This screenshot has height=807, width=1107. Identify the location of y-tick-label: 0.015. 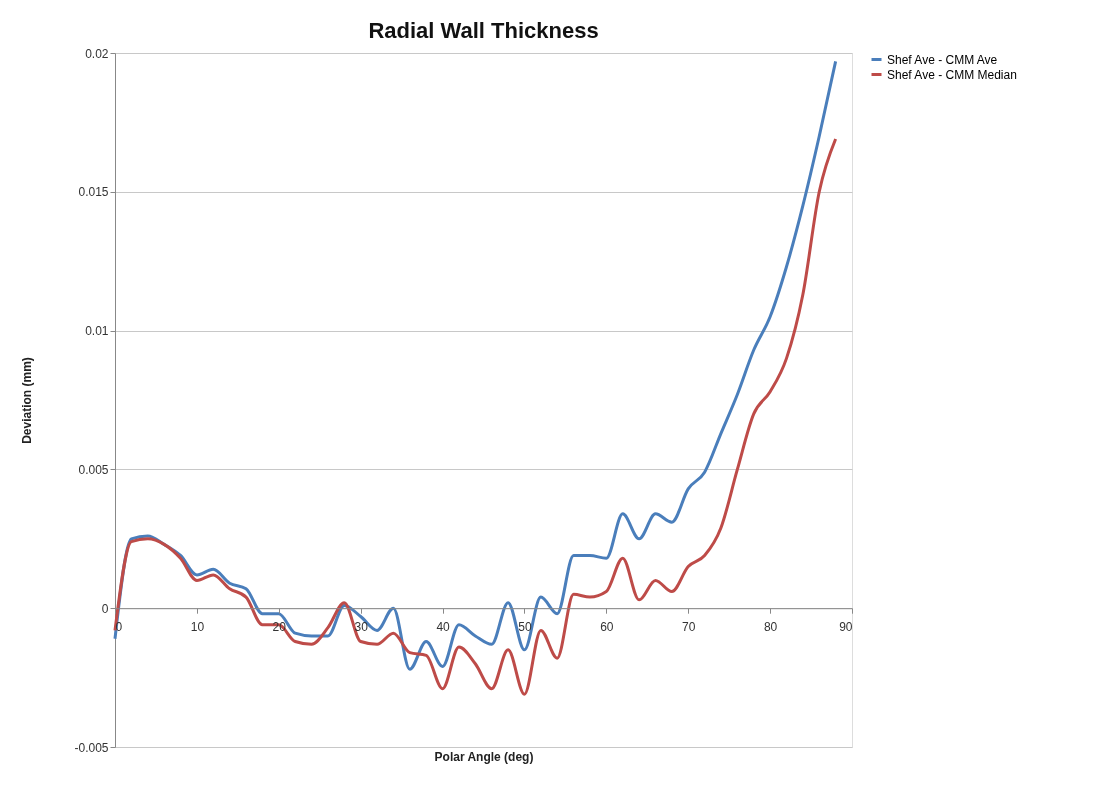
(93, 192).